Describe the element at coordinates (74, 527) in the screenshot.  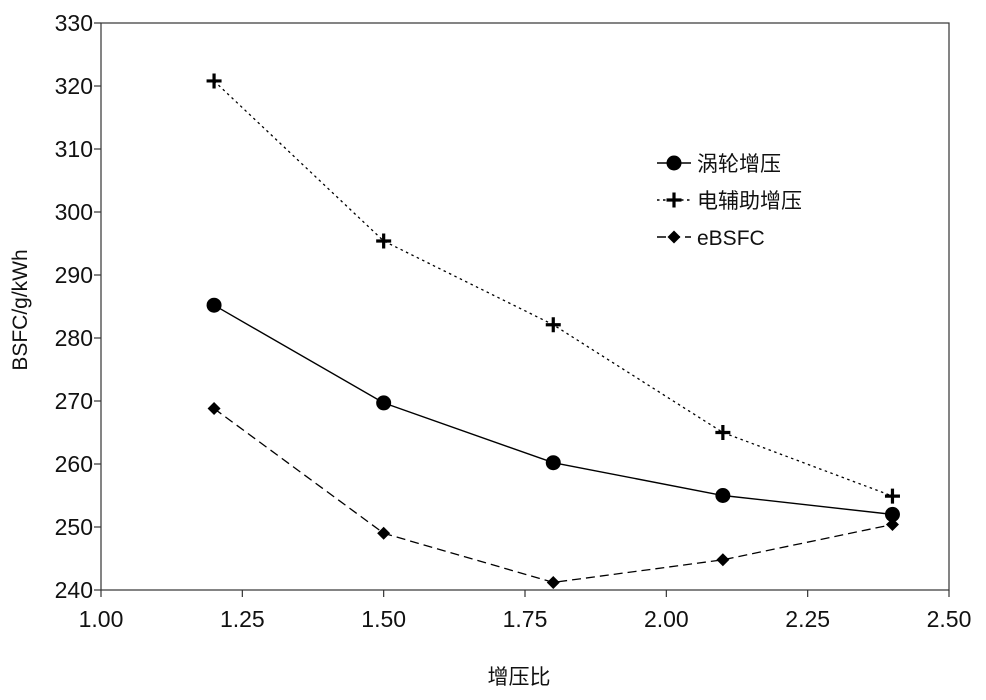
I see `y-tick-label: 250` at that location.